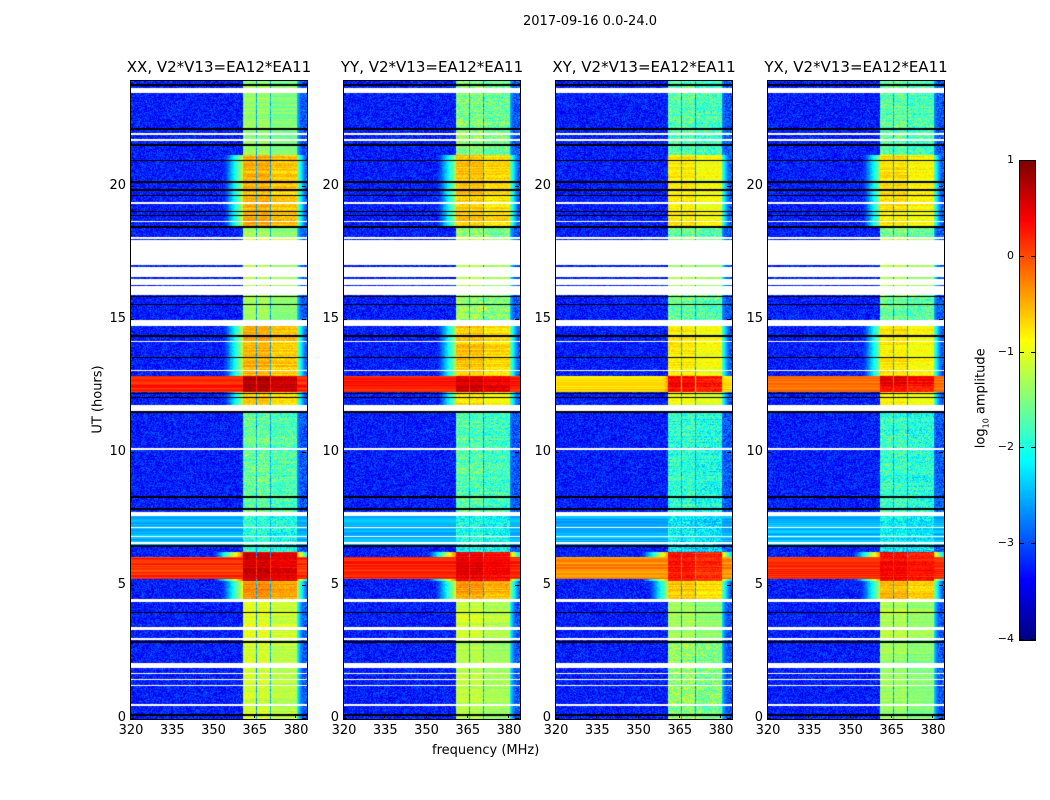 Image resolution: width=1050 pixels, height=800 pixels. What do you see at coordinates (644, 67) in the screenshot?
I see `panel-title: XY, V2*V13=EA12*EA11` at bounding box center [644, 67].